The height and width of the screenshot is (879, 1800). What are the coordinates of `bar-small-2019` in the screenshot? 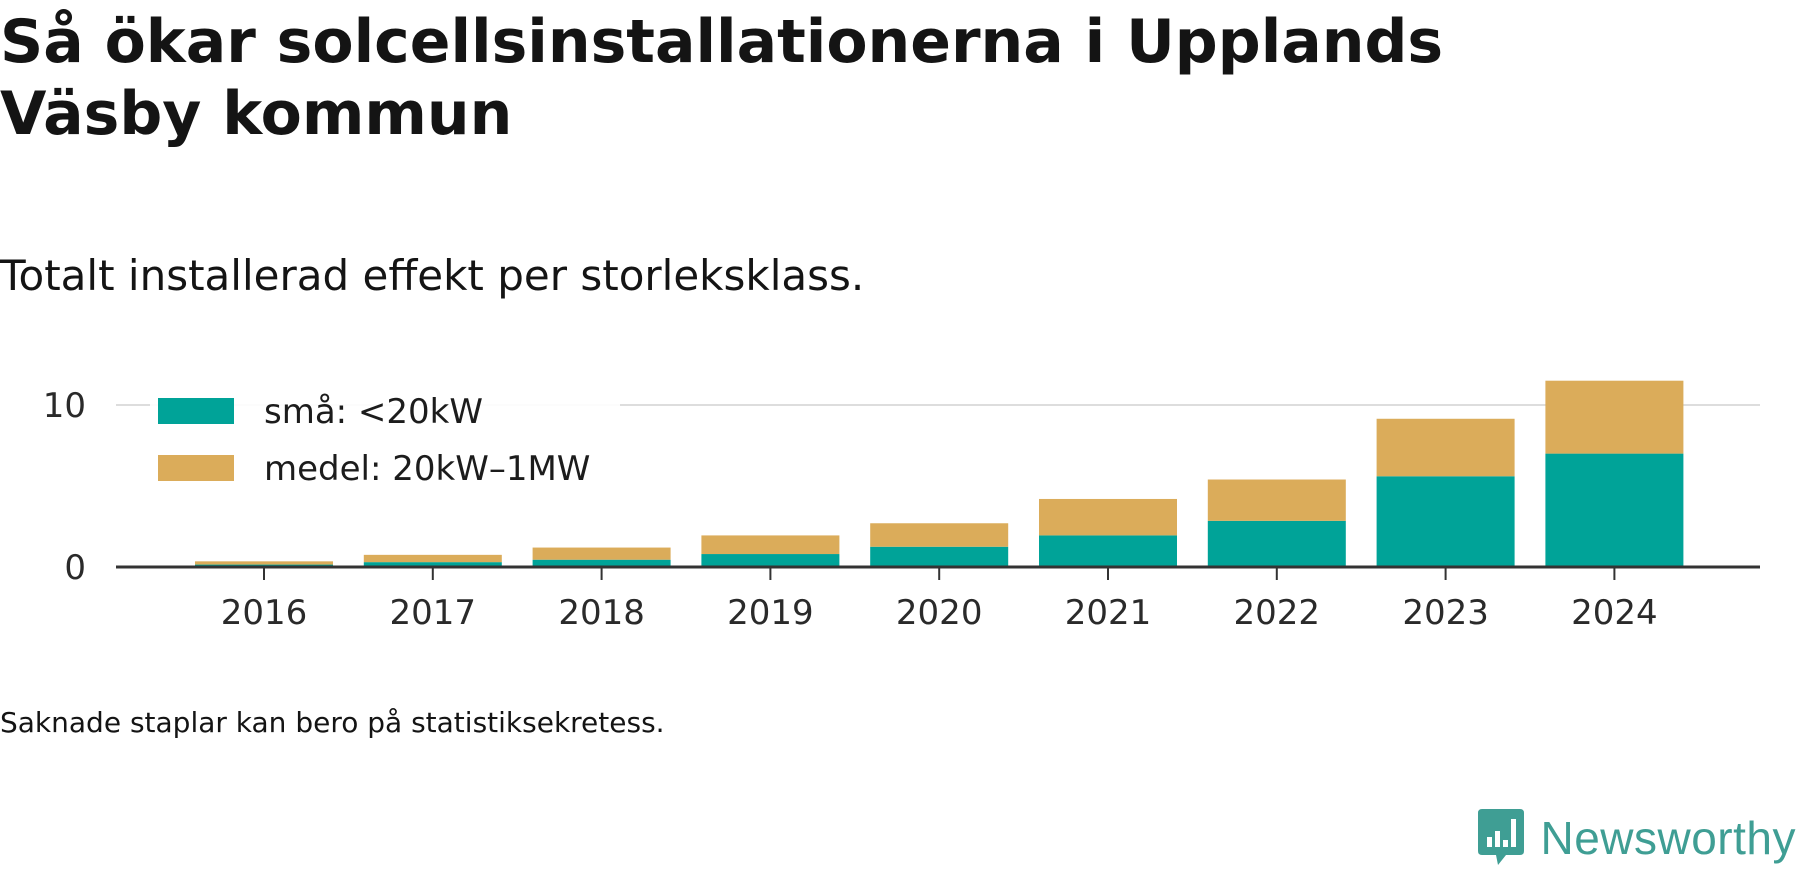 It's located at (770, 560).